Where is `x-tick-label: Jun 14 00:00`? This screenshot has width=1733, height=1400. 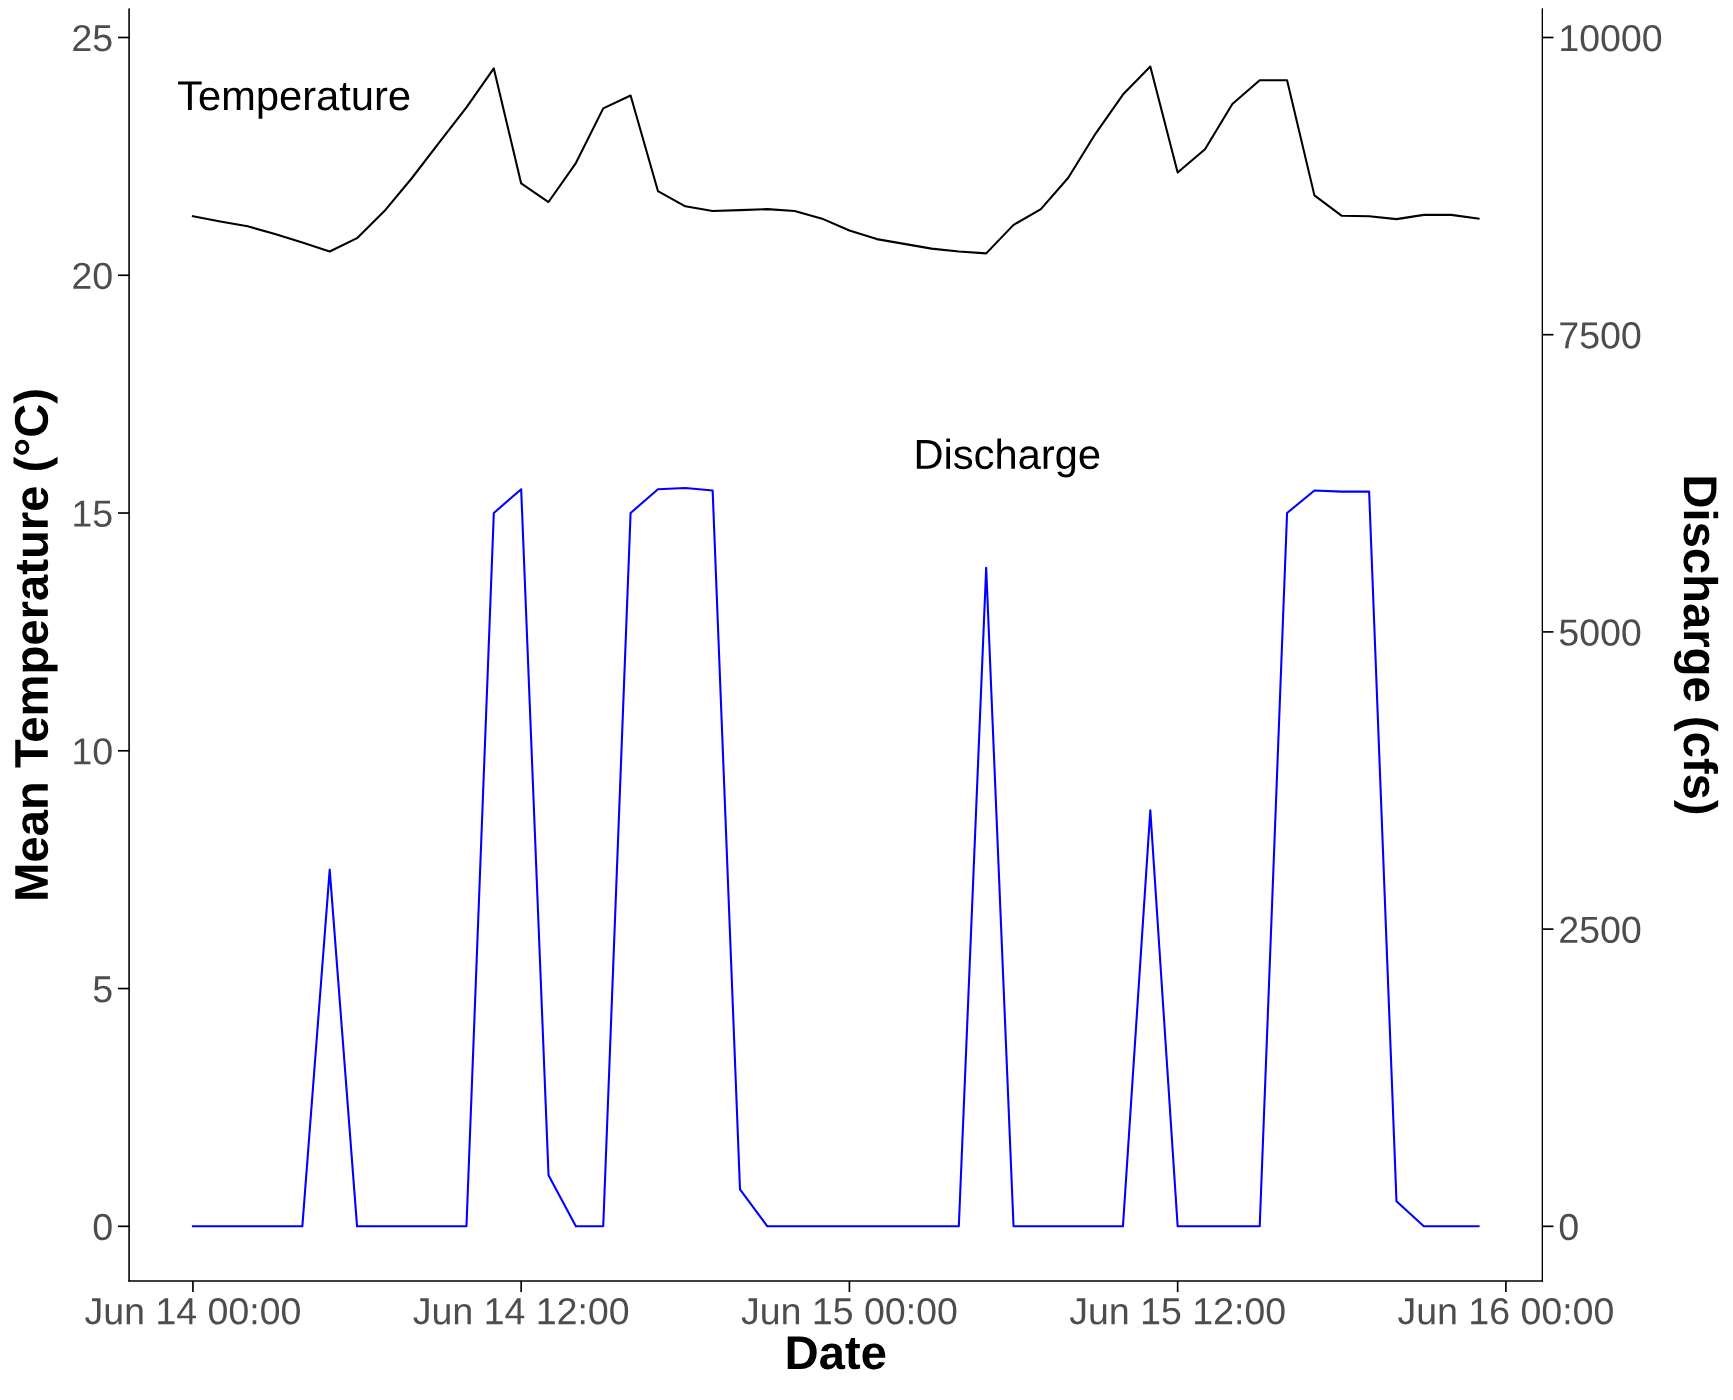
x-tick-label: Jun 14 00:00 is located at coordinates (192, 1311).